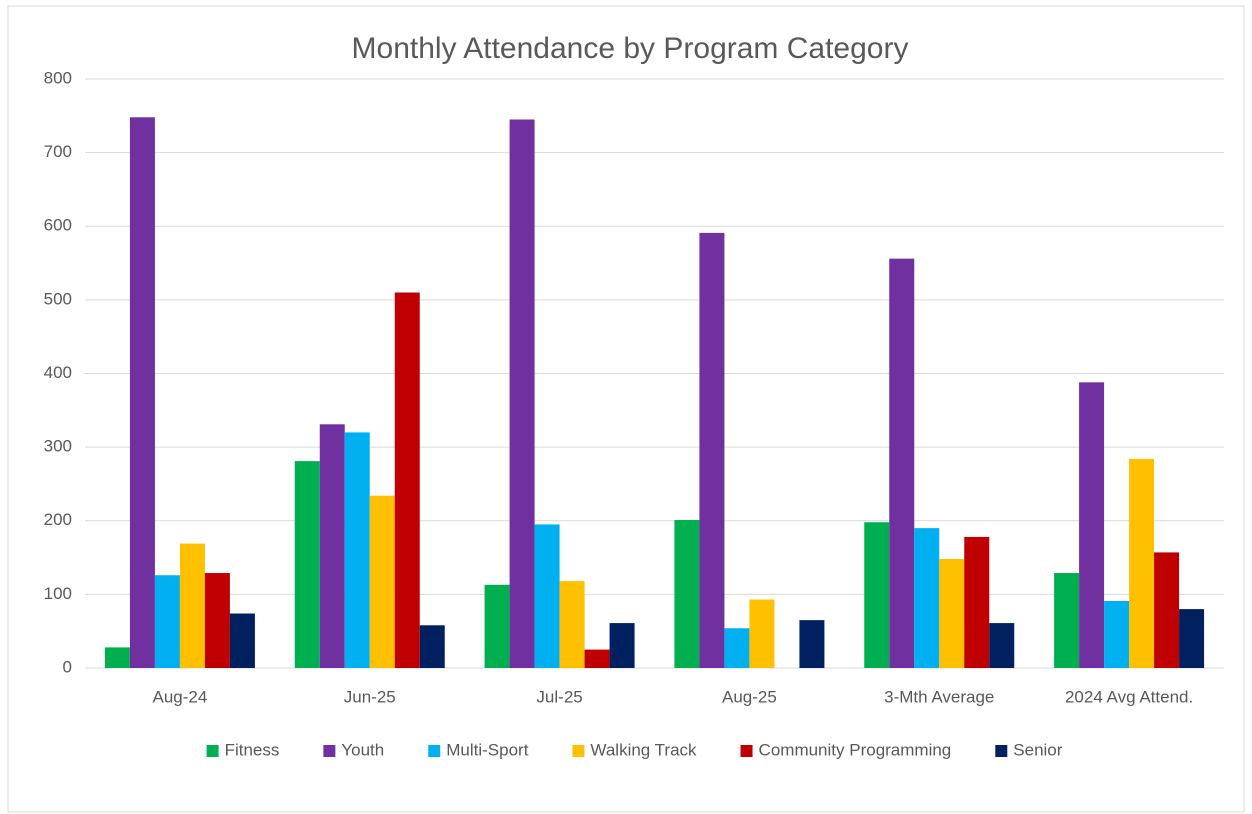 The height and width of the screenshot is (814, 1252). I want to click on legend-label: Fitness, so click(252, 749).